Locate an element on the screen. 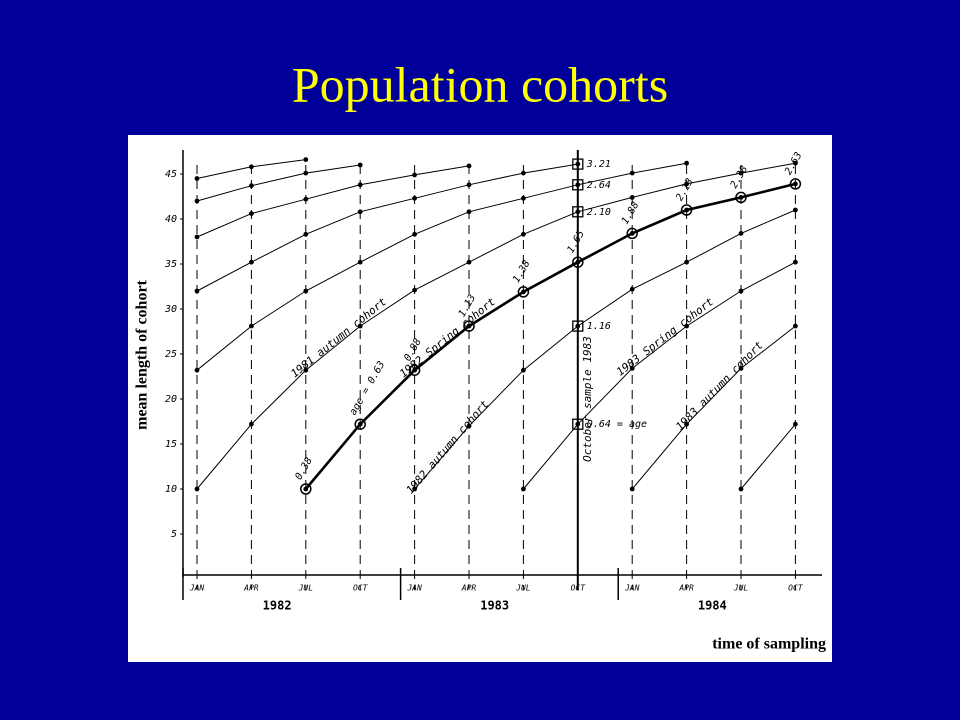 This screenshot has width=960, height=720. y-tick-label: 10 is located at coordinates (171, 489).